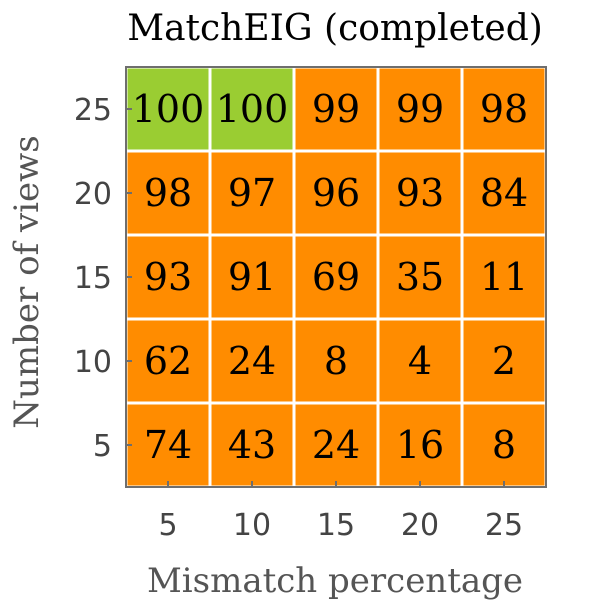 This screenshot has height=613, width=598. Describe the element at coordinates (102, 446) in the screenshot. I see `y-tick-label: 5` at that location.